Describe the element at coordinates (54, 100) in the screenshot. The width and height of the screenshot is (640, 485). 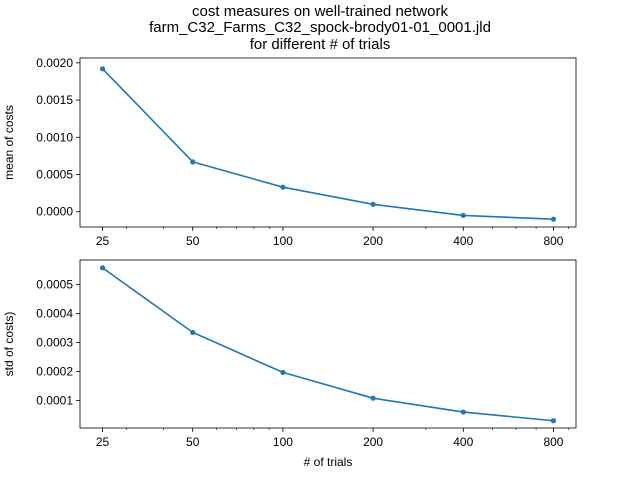
I see `mean-y-tick-label: 0.0015` at that location.